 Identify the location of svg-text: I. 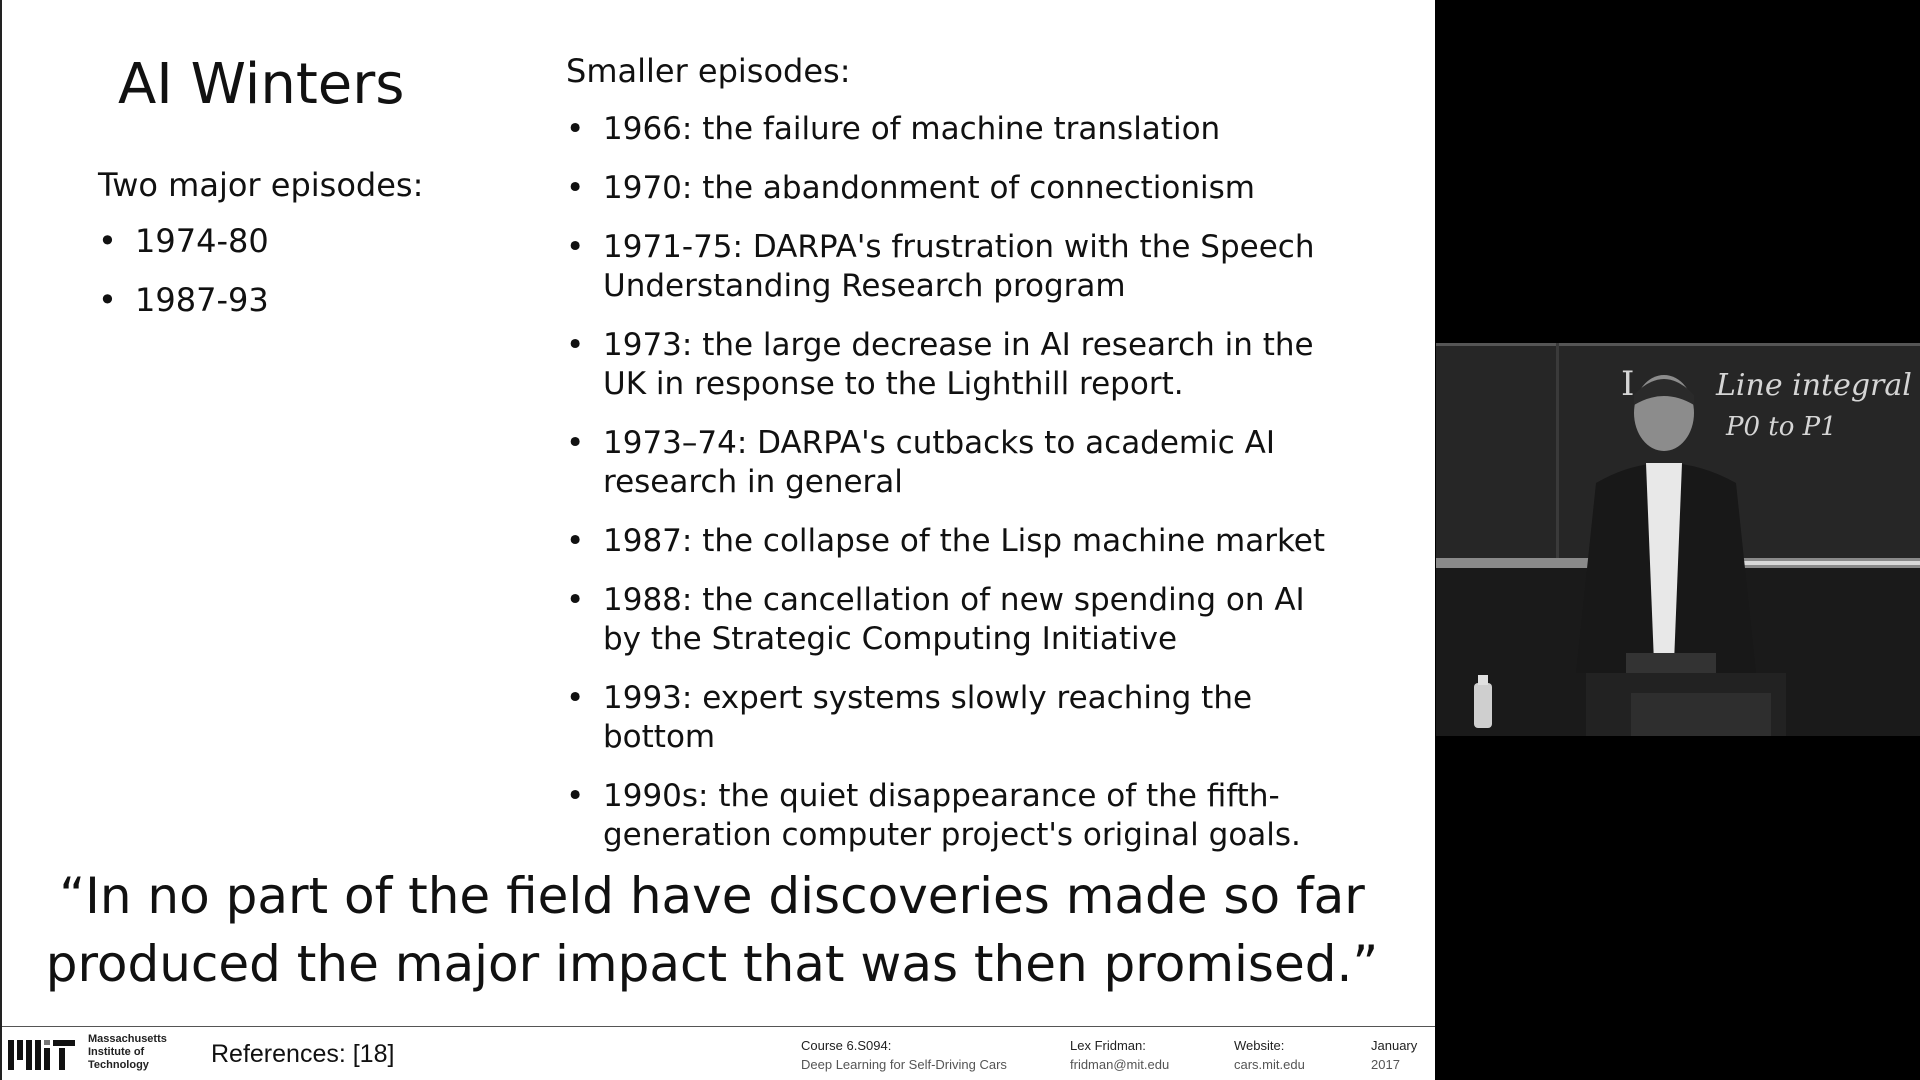
(1627, 384).